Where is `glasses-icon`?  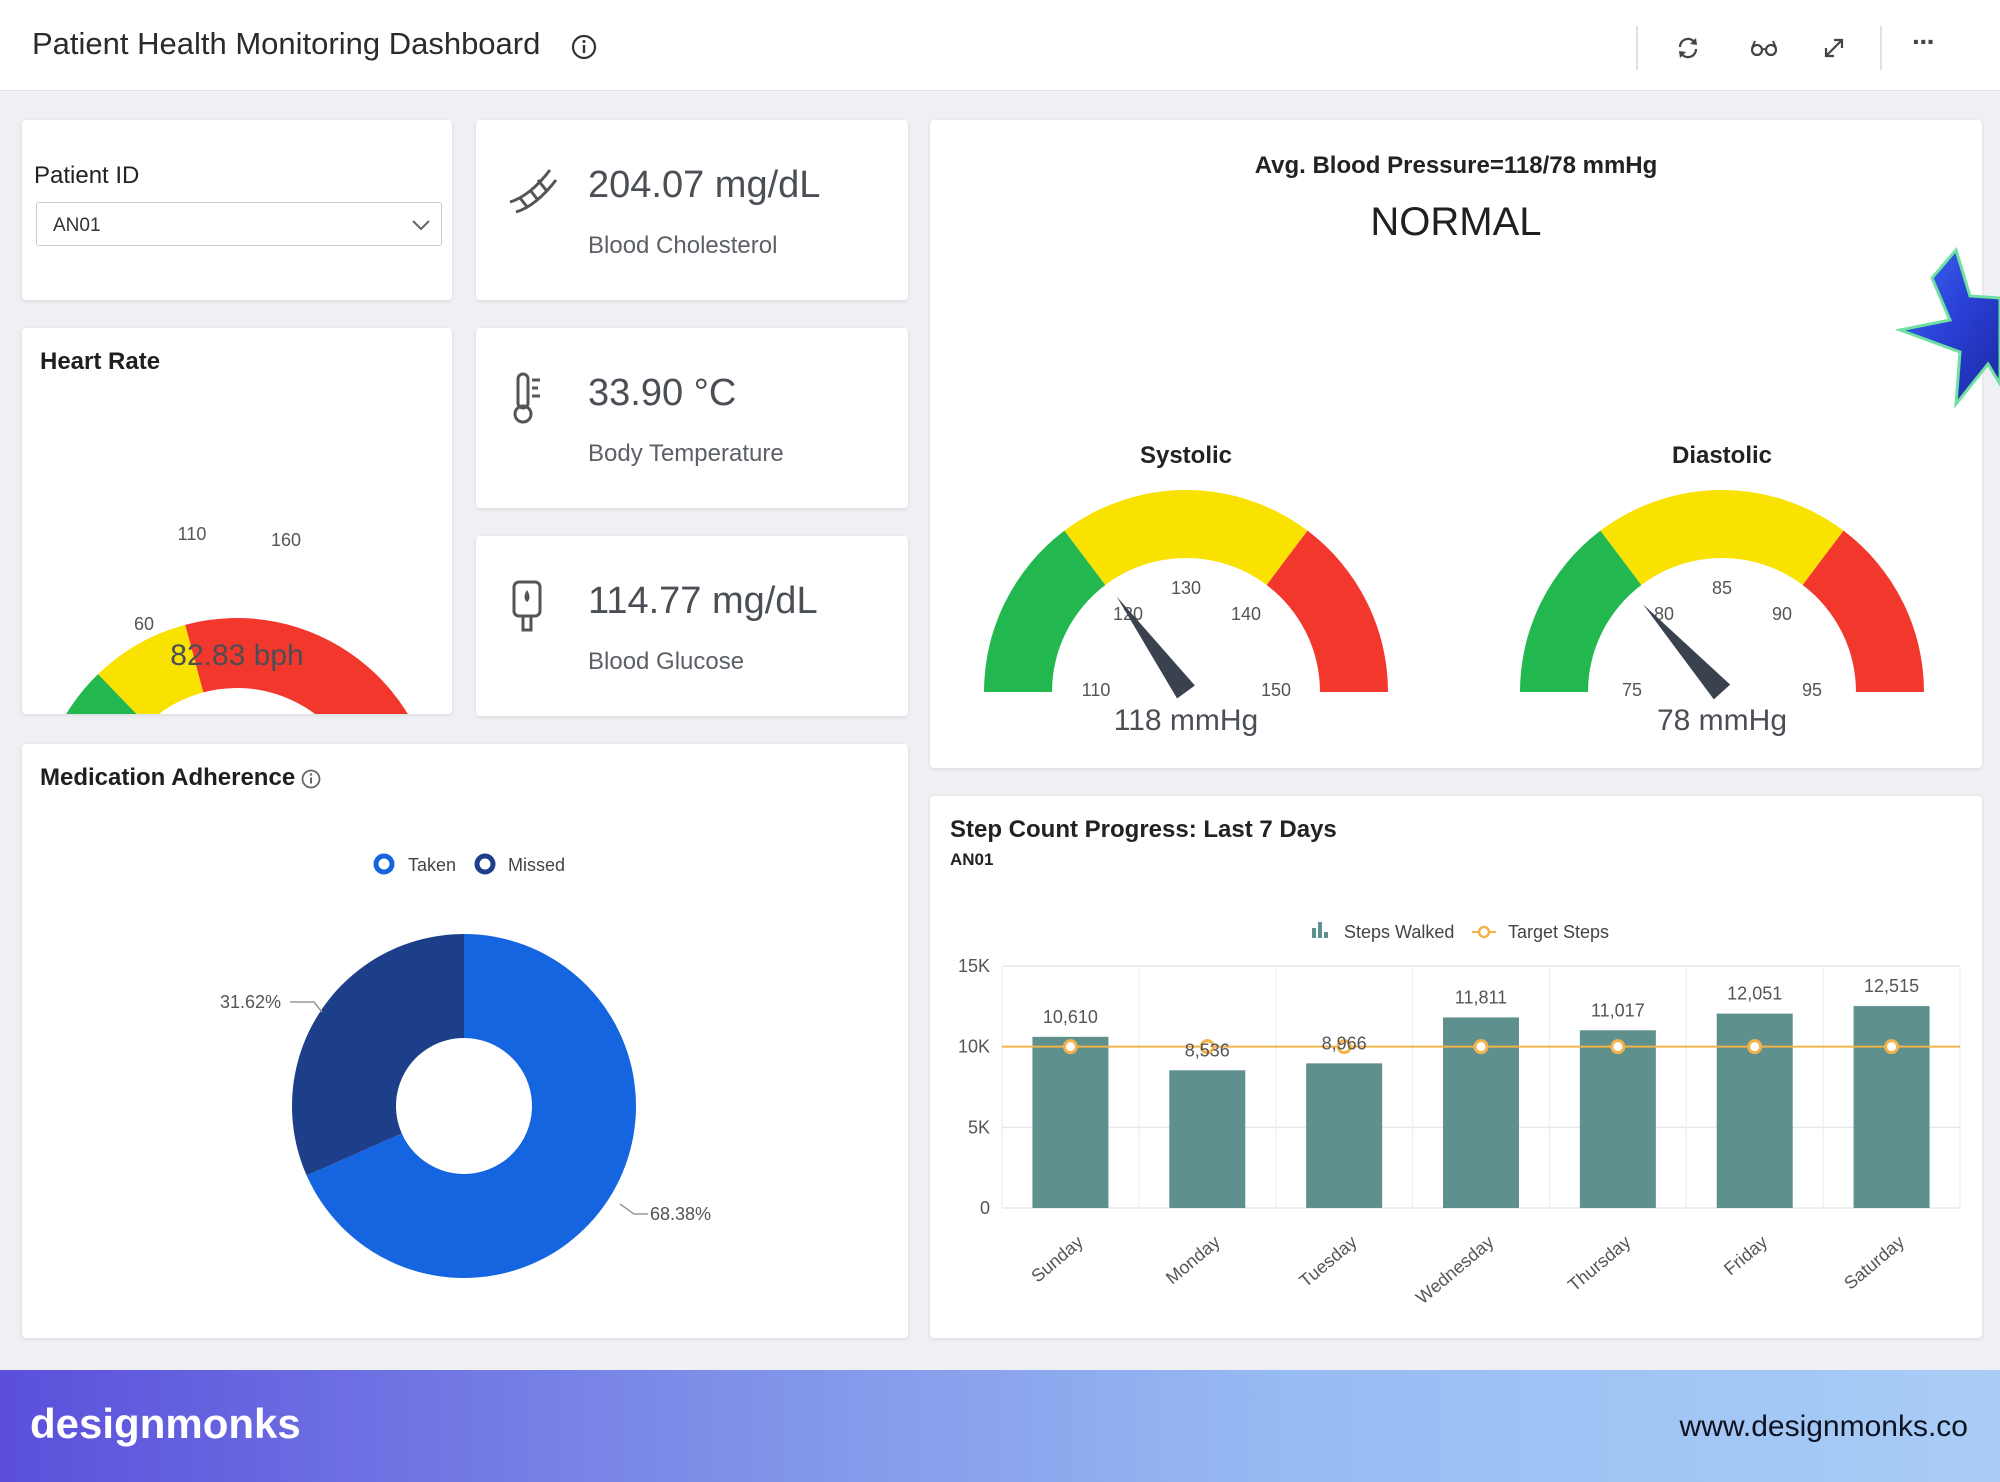 glasses-icon is located at coordinates (1764, 48).